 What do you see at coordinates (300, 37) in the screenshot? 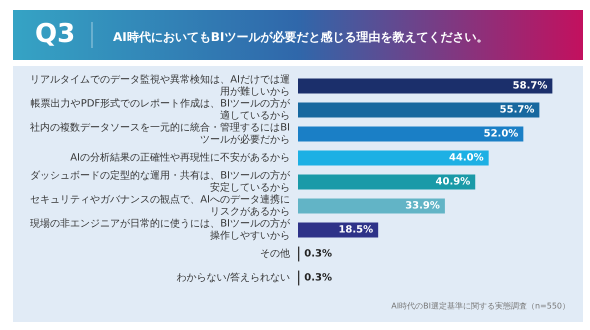
I see `chart-title: AI時代においてもBIツールが必要だと感じる理由を教えてください。` at bounding box center [300, 37].